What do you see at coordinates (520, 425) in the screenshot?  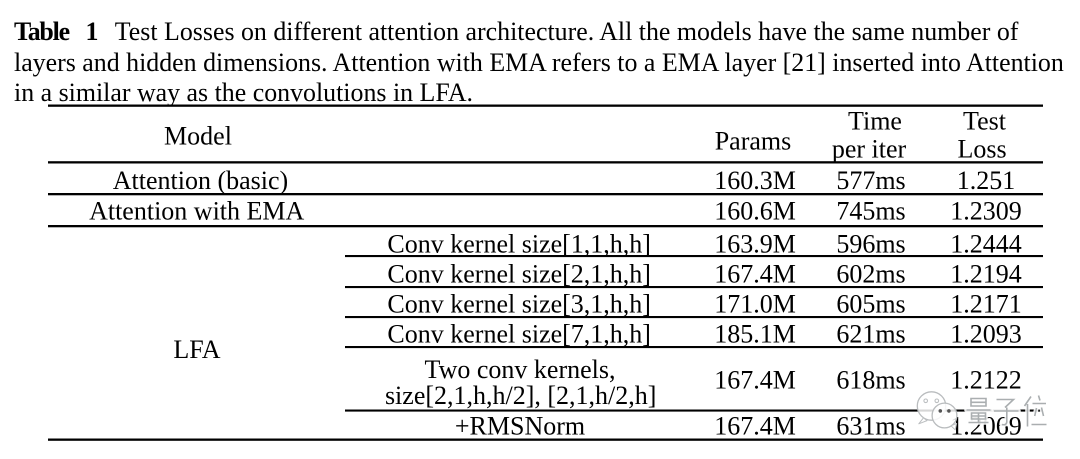 I see `svg-text: +RMSNorm` at bounding box center [520, 425].